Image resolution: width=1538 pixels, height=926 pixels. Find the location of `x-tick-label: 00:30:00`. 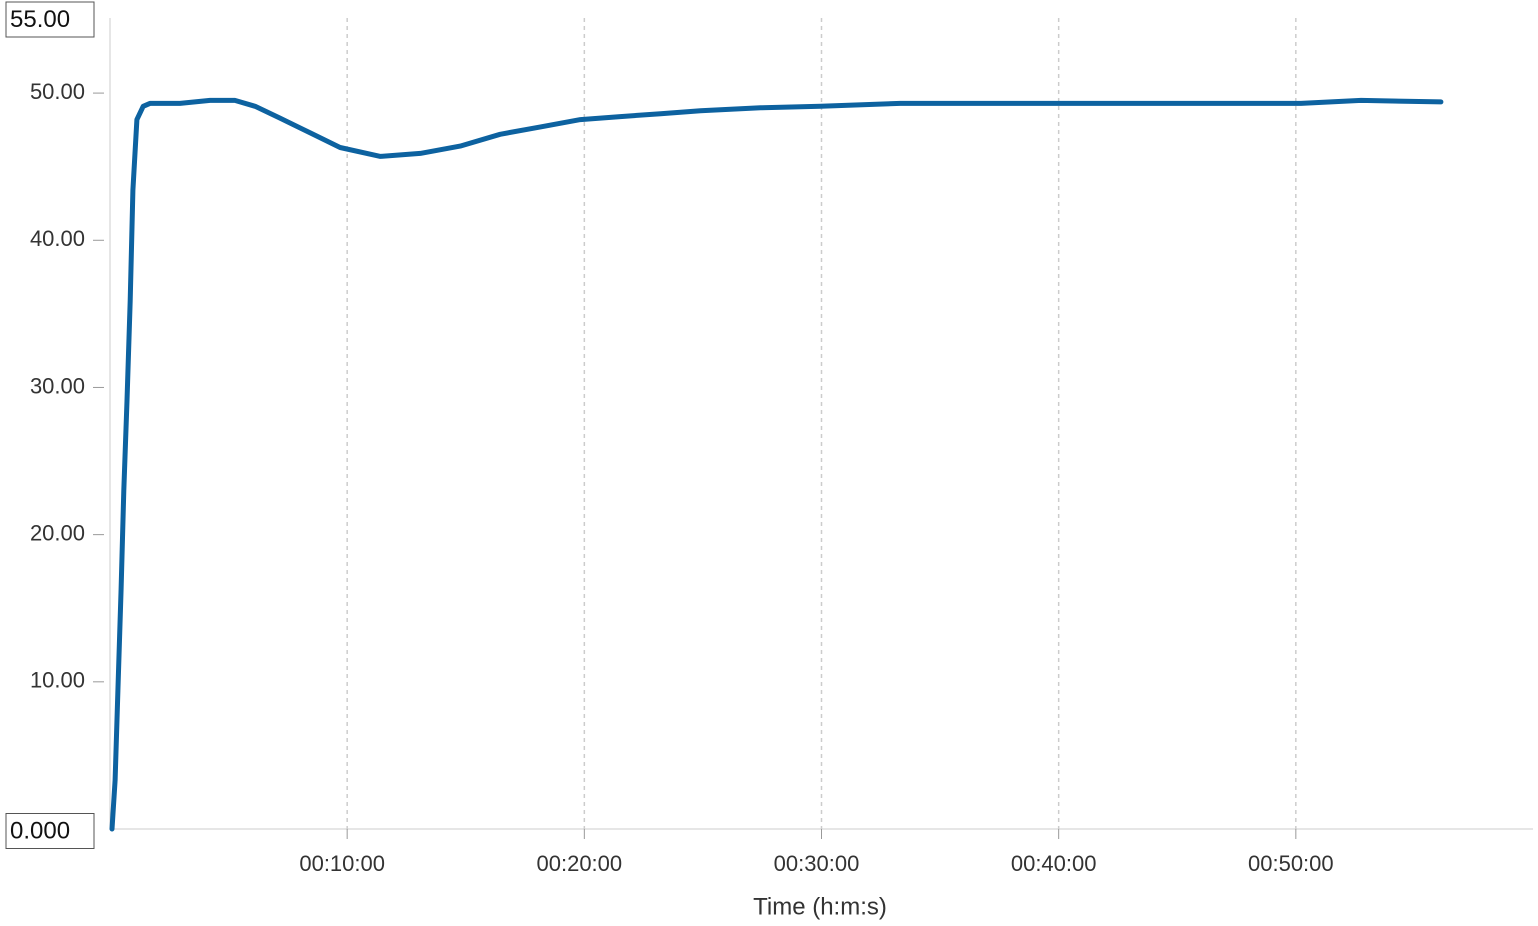

x-tick-label: 00:30:00 is located at coordinates (817, 863).